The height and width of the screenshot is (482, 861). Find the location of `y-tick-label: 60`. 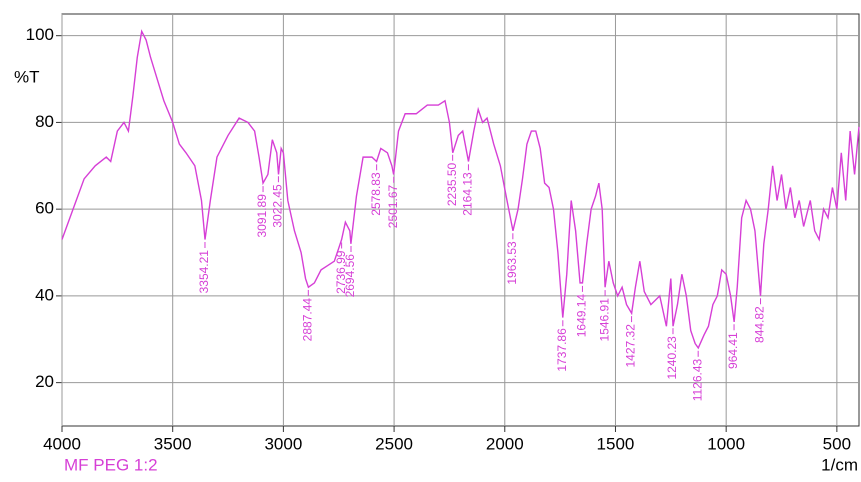

y-tick-label: 60 is located at coordinates (44, 208).